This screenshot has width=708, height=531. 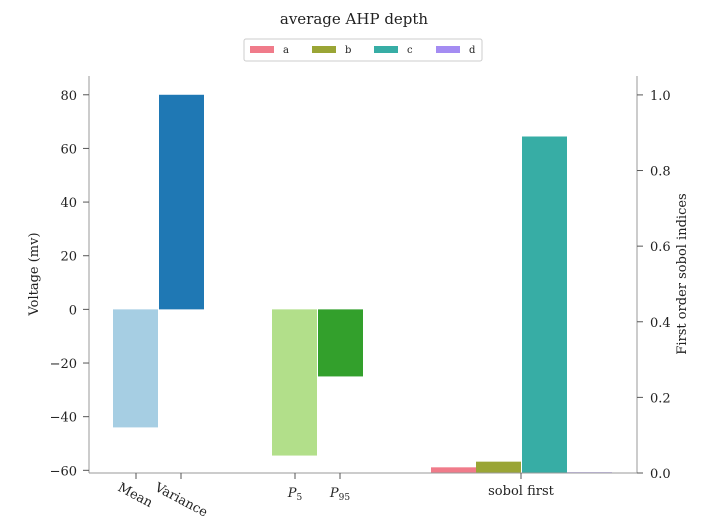 I want to click on right-tick-label: 0.2, so click(x=660, y=398).